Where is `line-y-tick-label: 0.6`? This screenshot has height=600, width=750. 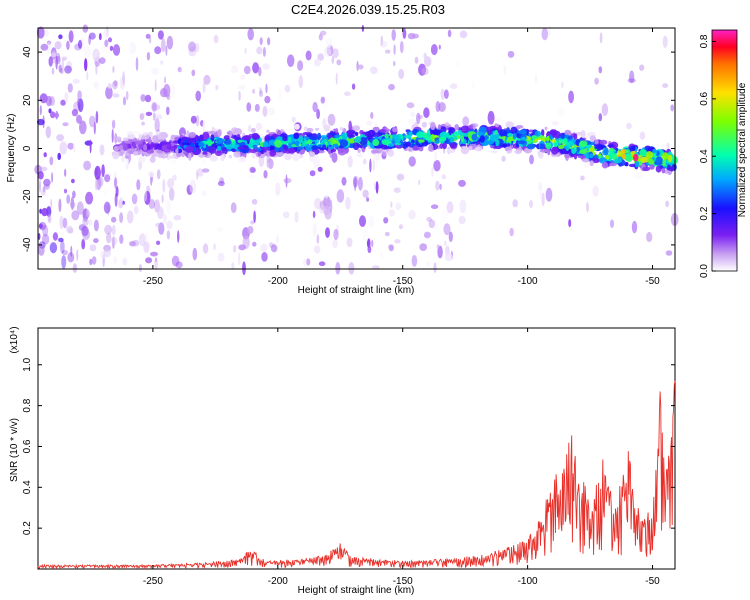 line-y-tick-label: 0.6 is located at coordinates (27, 446).